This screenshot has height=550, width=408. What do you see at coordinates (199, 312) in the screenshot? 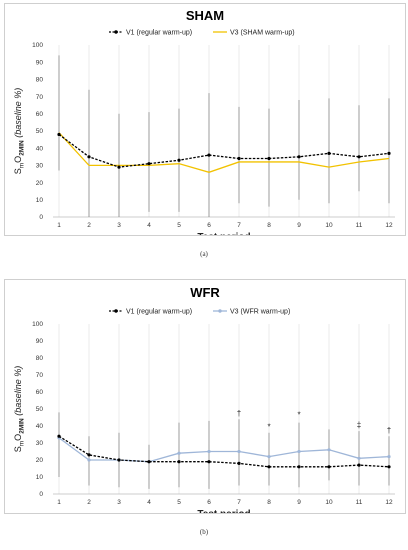
I see `legend: V1 (regular warm-up) V3 (WFR warm-up)` at bounding box center [199, 312].